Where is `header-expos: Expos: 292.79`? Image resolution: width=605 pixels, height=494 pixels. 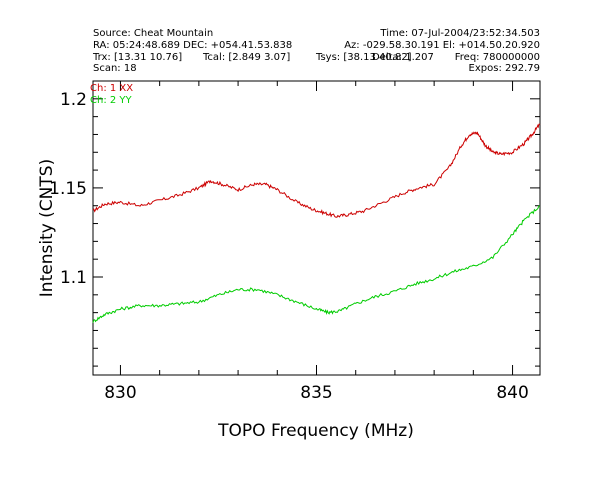 header-expos: Expos: 292.79 is located at coordinates (504, 68).